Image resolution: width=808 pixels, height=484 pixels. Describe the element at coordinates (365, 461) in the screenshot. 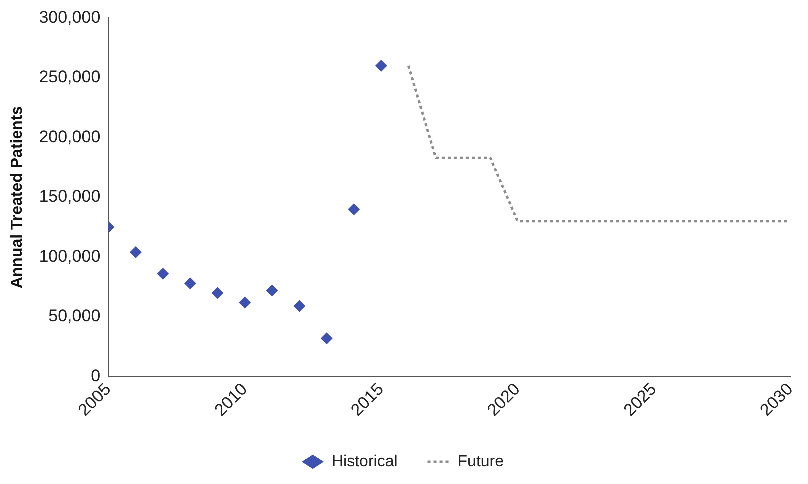

I see `legend-label: Historical` at that location.